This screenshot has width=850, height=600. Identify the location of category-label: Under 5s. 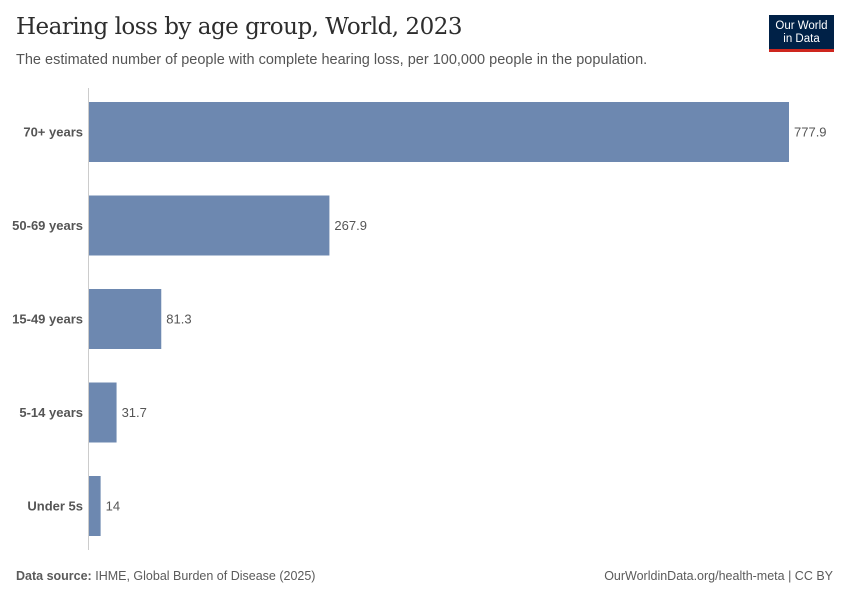
(55, 506).